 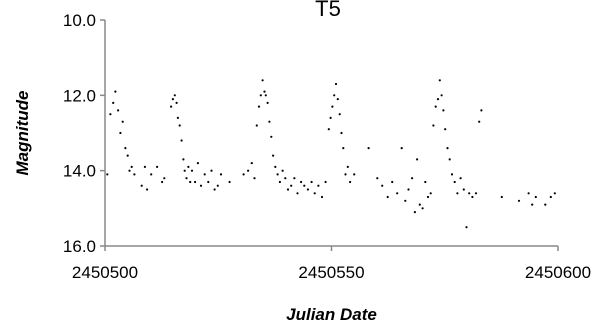 I want to click on x-tick-label: 2450500, so click(x=105, y=272).